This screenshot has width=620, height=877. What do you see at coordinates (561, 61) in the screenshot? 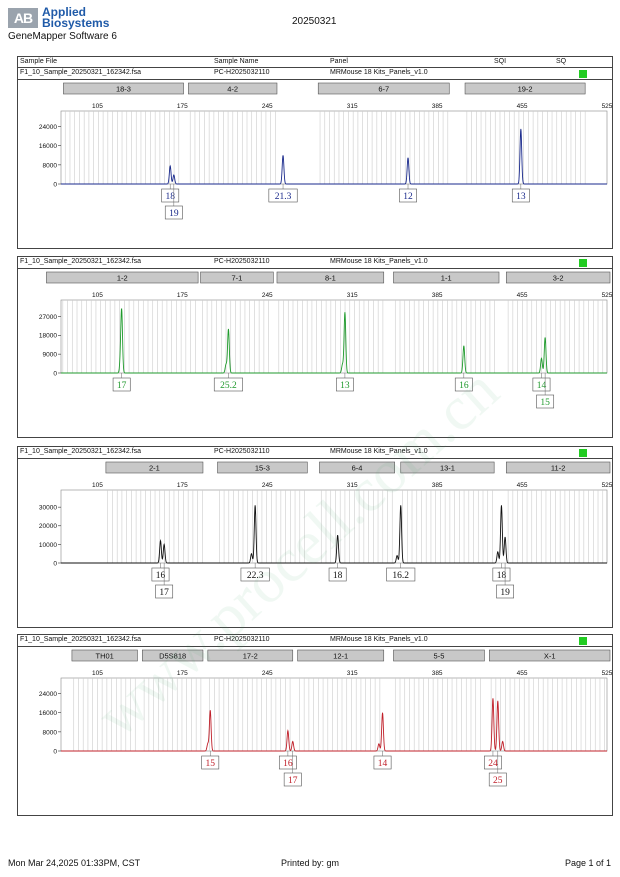
I see `col-sq: SQ` at bounding box center [561, 61].